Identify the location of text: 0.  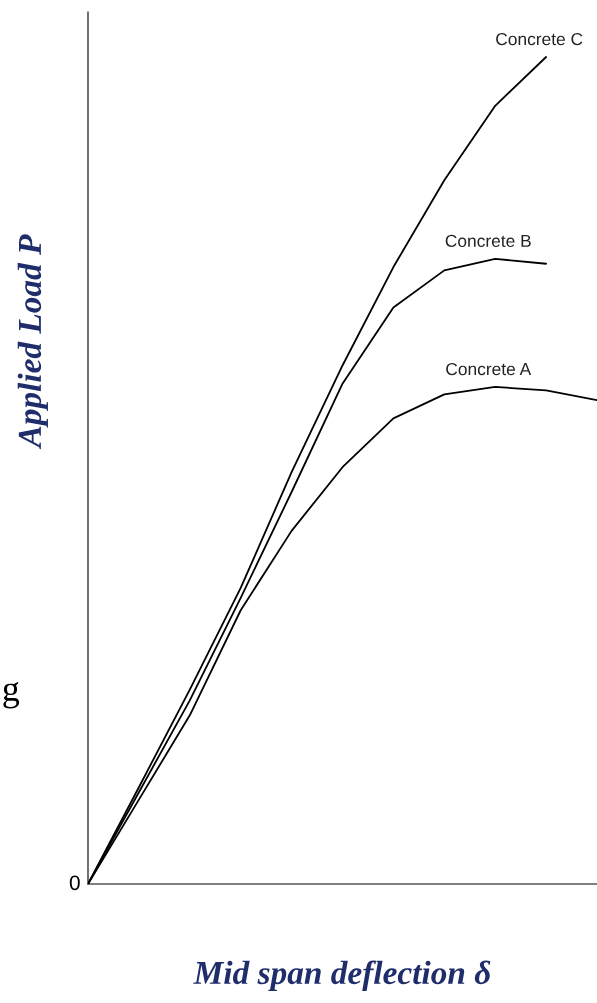
(74, 883).